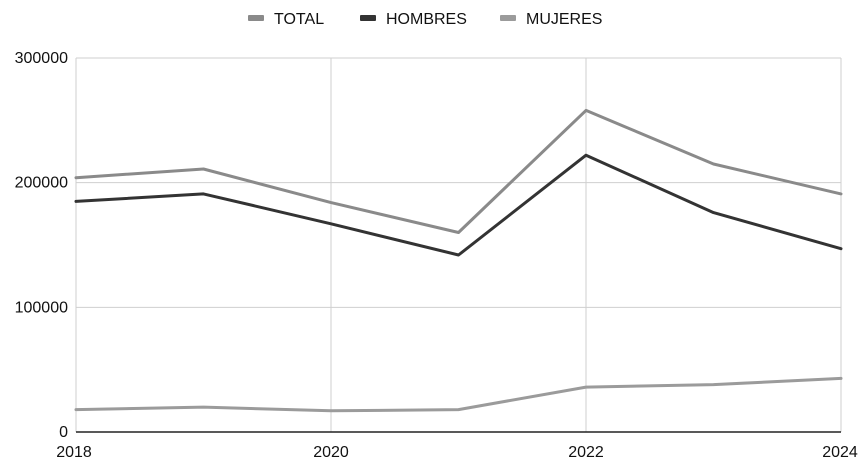  What do you see at coordinates (41, 58) in the screenshot?
I see `y-tick-label: 300000` at bounding box center [41, 58].